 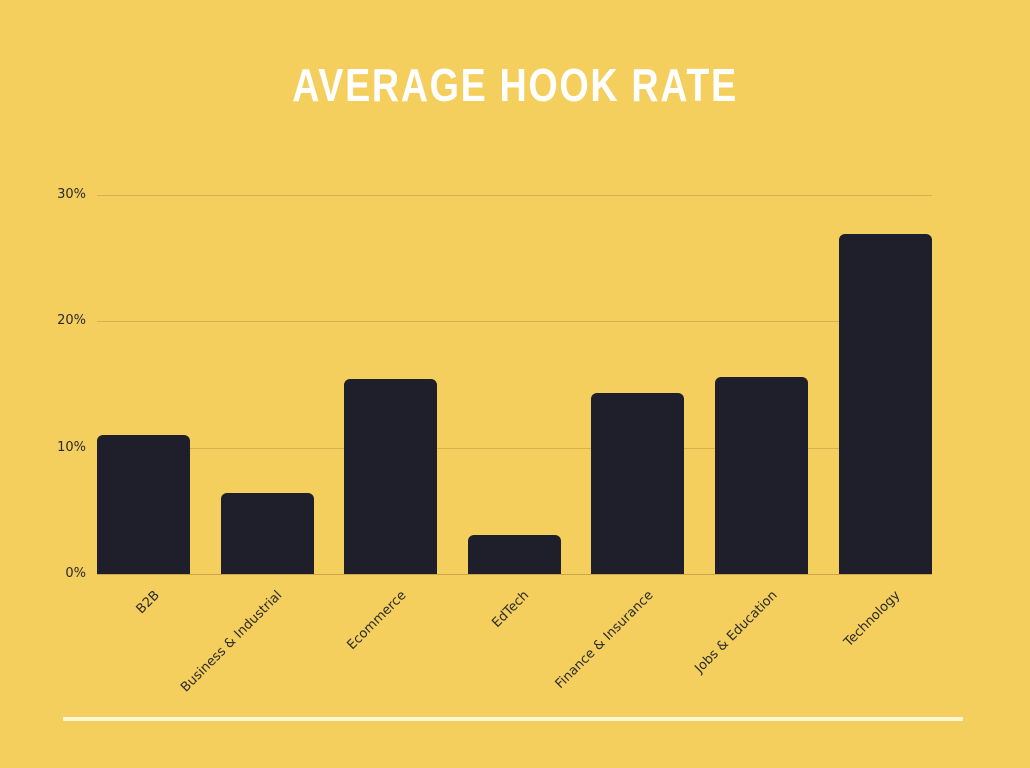 What do you see at coordinates (232, 642) in the screenshot?
I see `x-tick-label: Business & Industrial` at bounding box center [232, 642].